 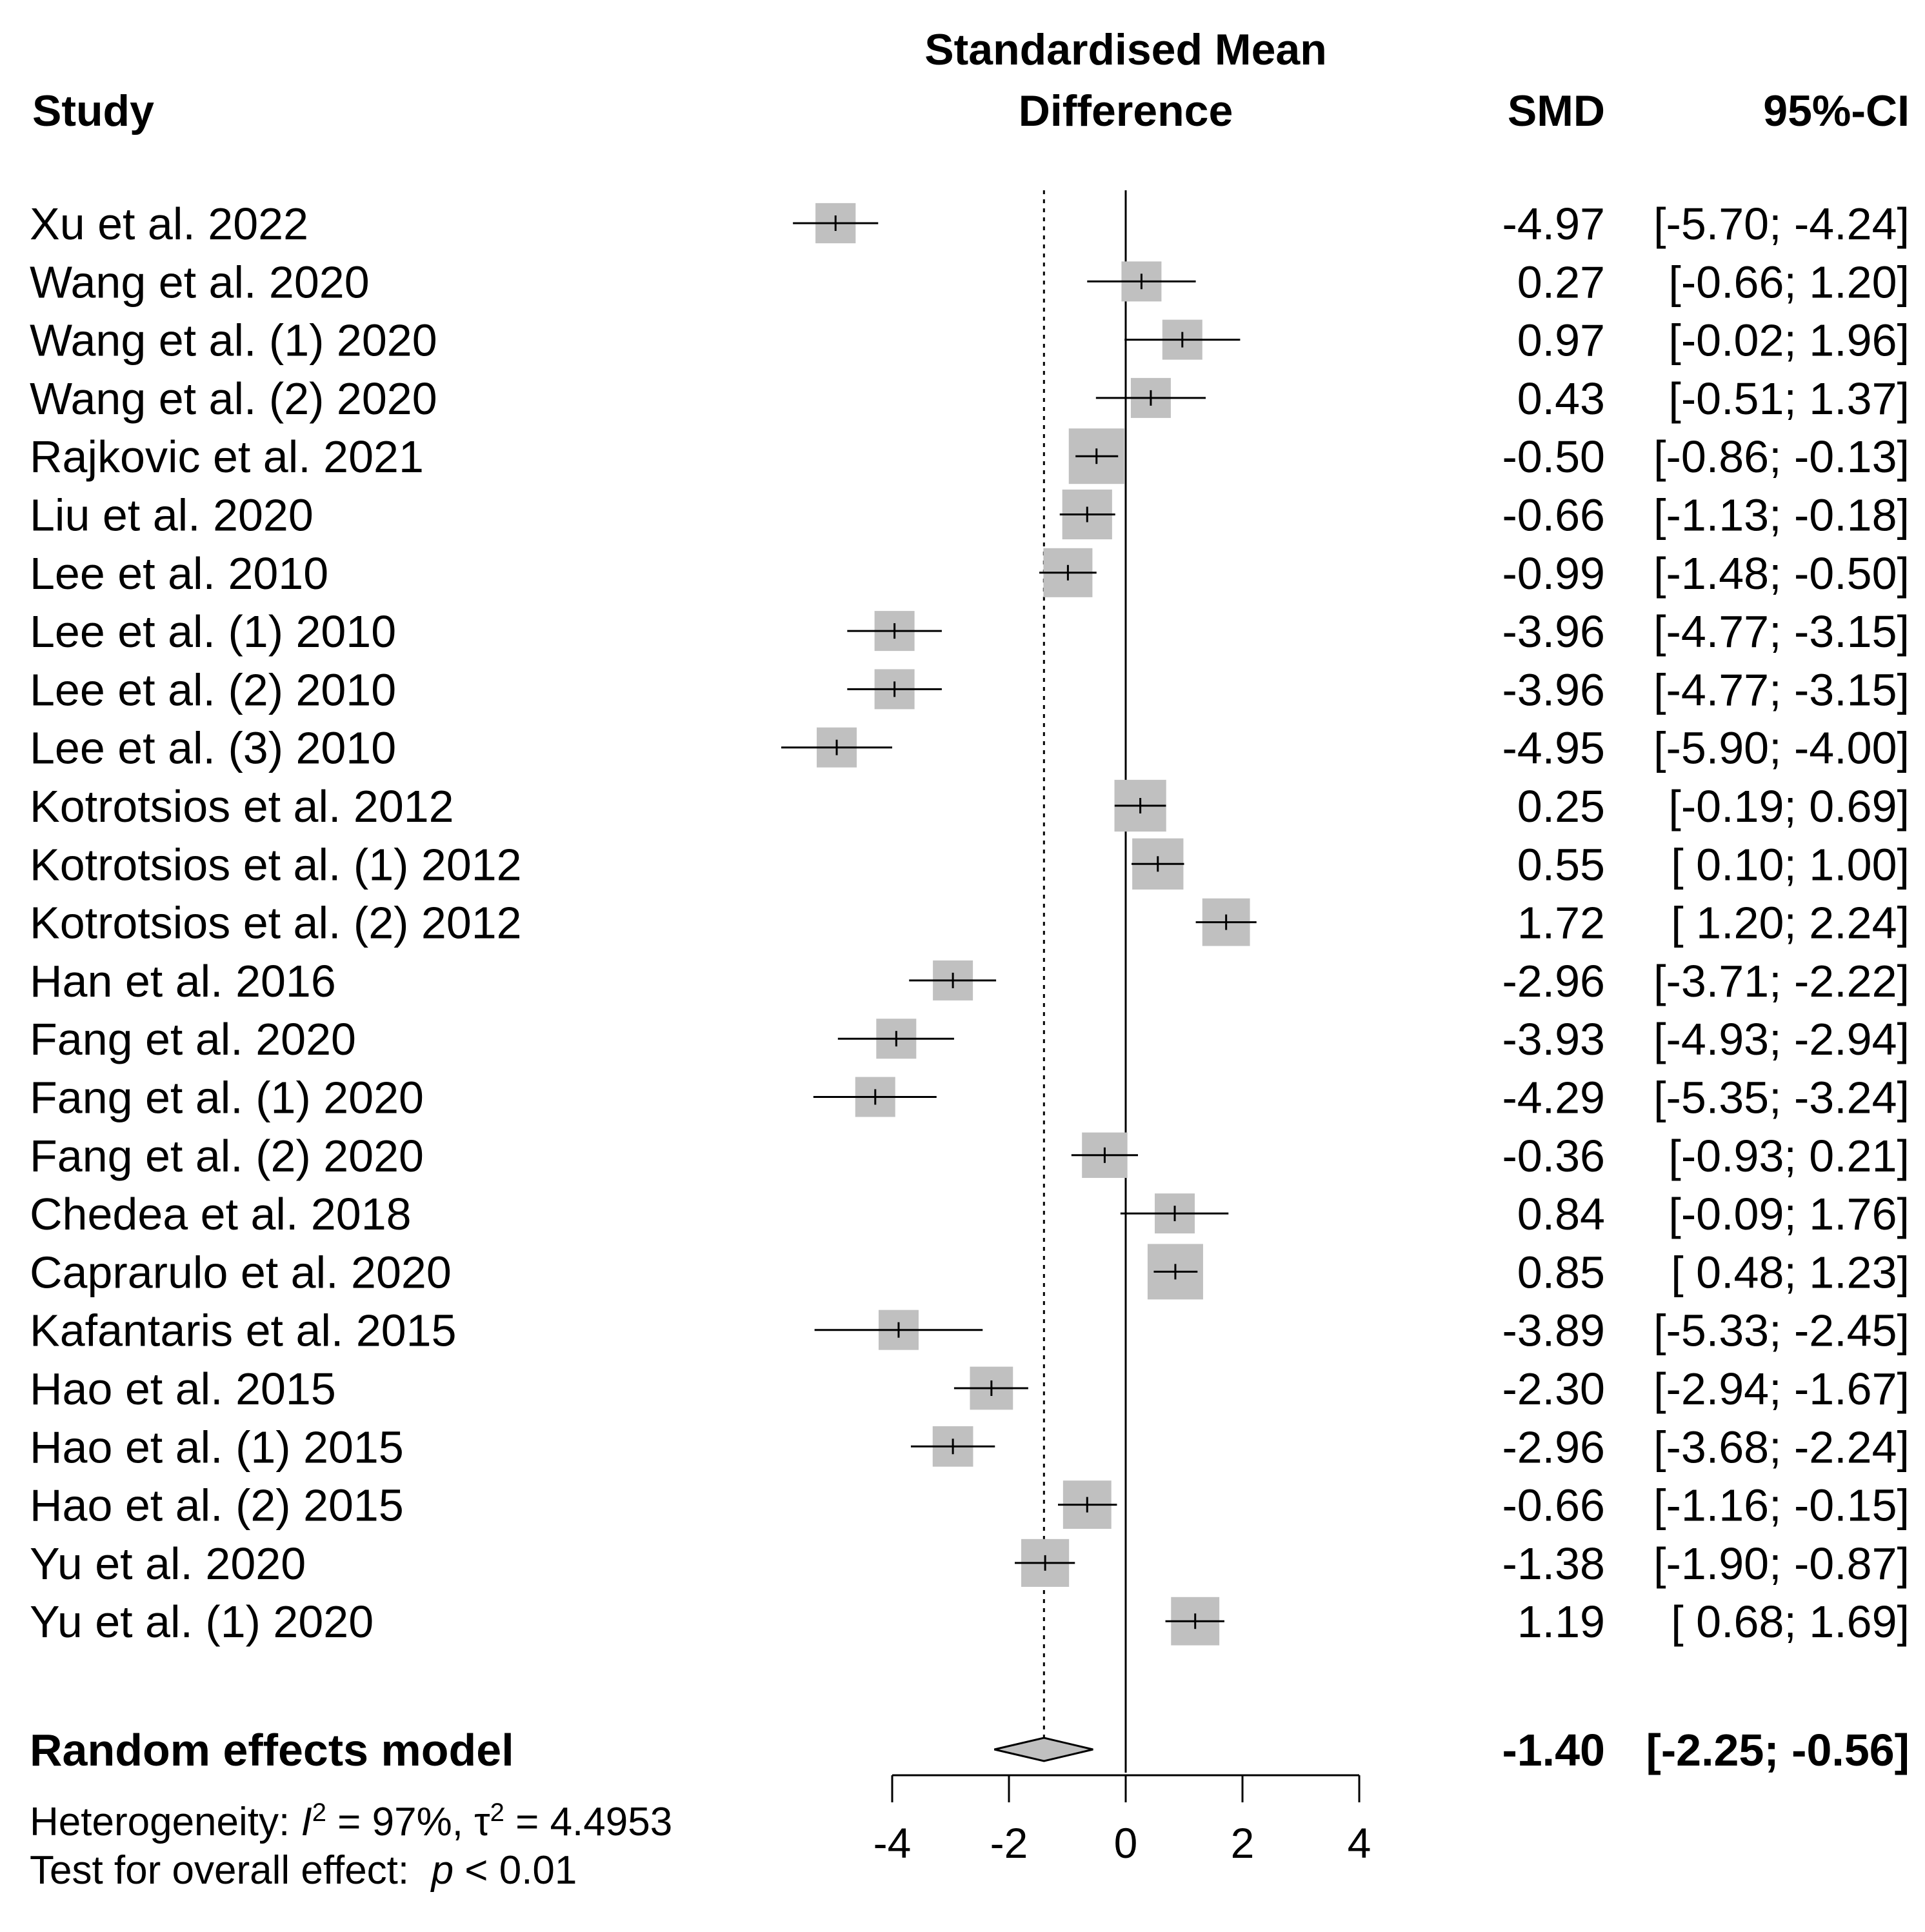 What do you see at coordinates (1781, 573) in the screenshot?
I see `ci-value: [-1.48; -0.50]` at bounding box center [1781, 573].